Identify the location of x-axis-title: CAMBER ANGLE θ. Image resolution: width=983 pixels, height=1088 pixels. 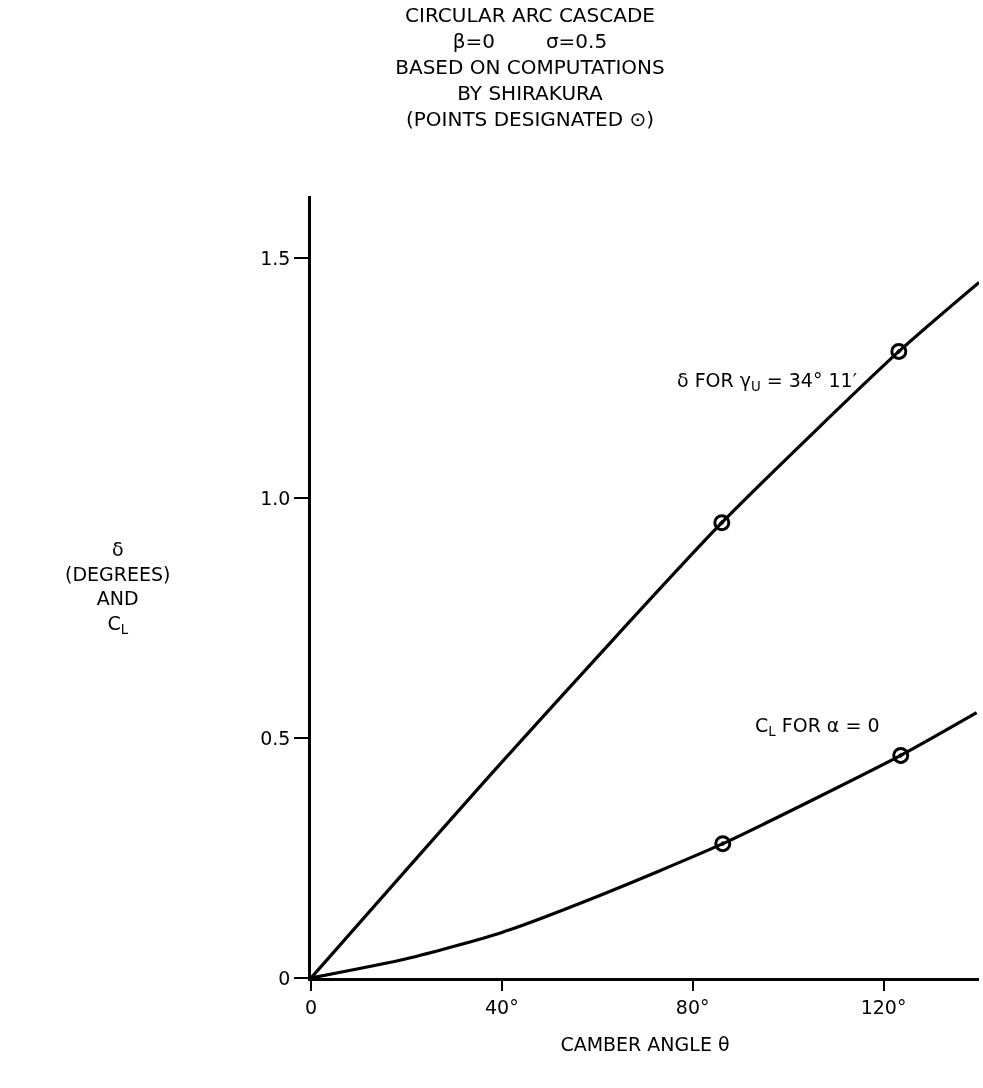
(645, 1044).